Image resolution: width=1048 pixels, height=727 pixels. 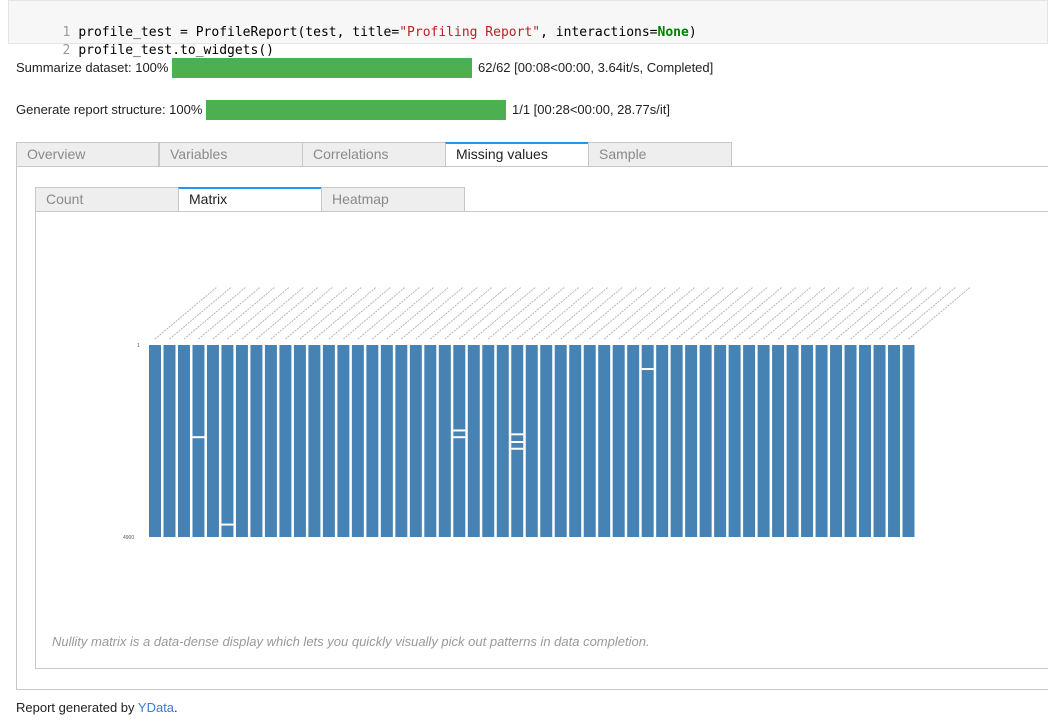 What do you see at coordinates (138, 346) in the screenshot?
I see `row-start-label: 1` at bounding box center [138, 346].